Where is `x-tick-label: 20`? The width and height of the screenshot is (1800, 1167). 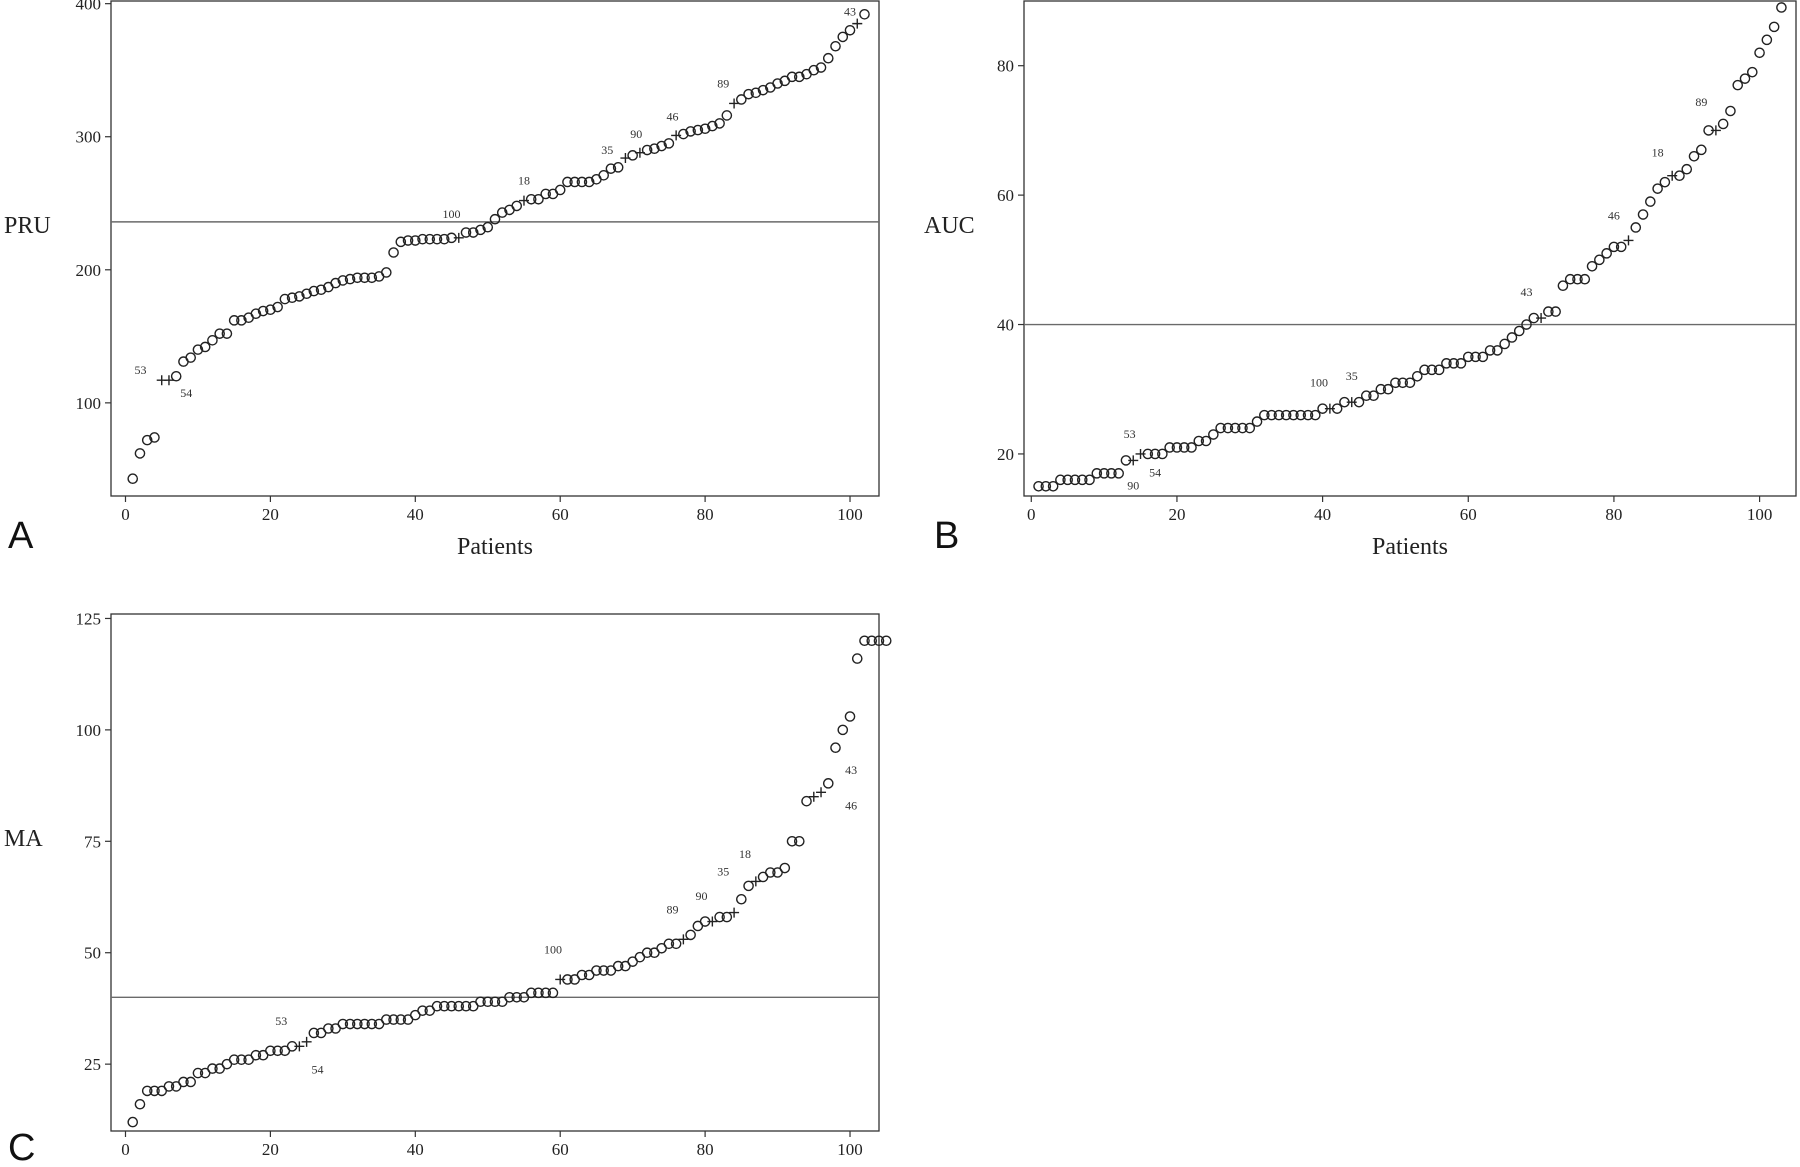
x-tick-label: 20 is located at coordinates (1176, 514).